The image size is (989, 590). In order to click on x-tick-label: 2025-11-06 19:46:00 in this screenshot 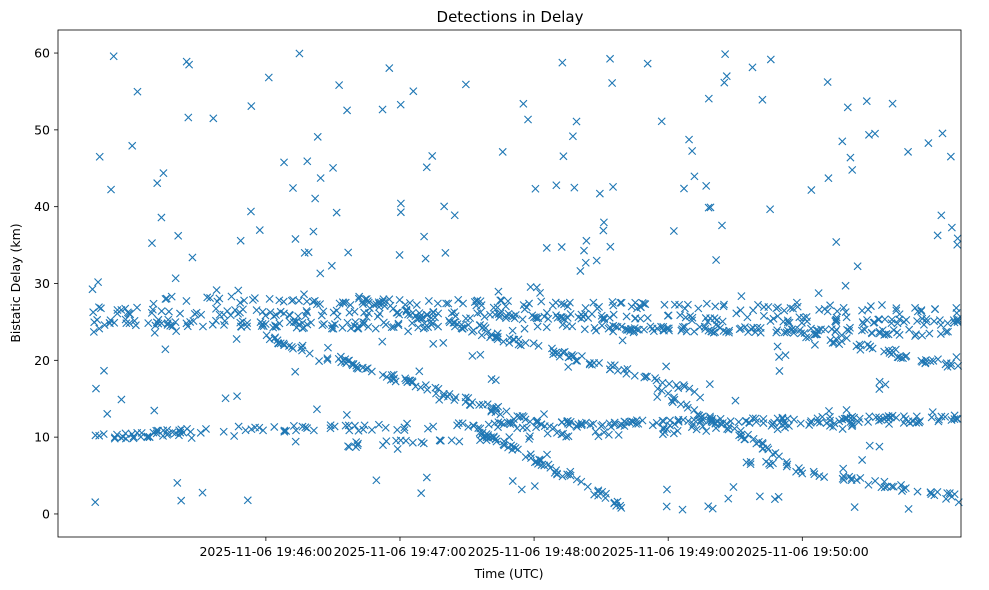, I will do `click(265, 551)`.